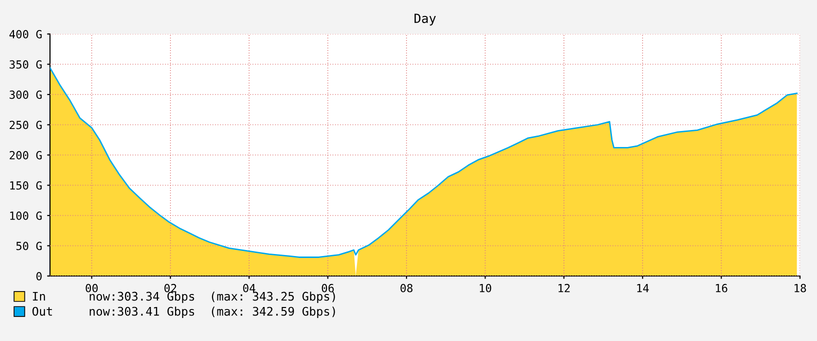 Image resolution: width=817 pixels, height=341 pixels. What do you see at coordinates (26, 185) in the screenshot?
I see `y-tick-label: 150 G` at bounding box center [26, 185].